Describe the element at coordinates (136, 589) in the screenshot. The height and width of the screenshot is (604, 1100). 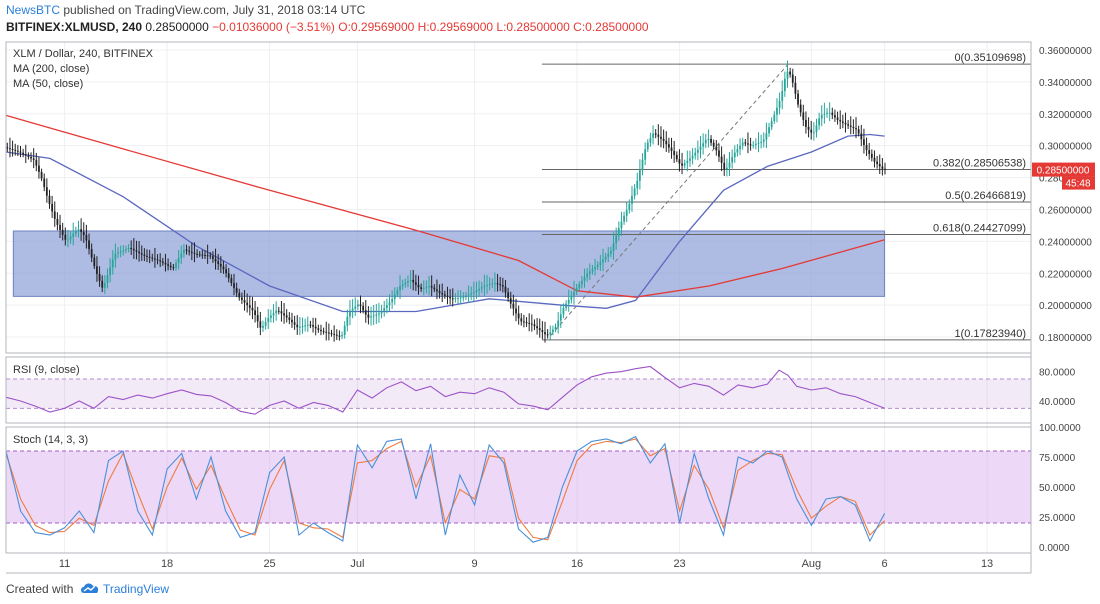
I see `tradingview-brand: TradingView` at that location.